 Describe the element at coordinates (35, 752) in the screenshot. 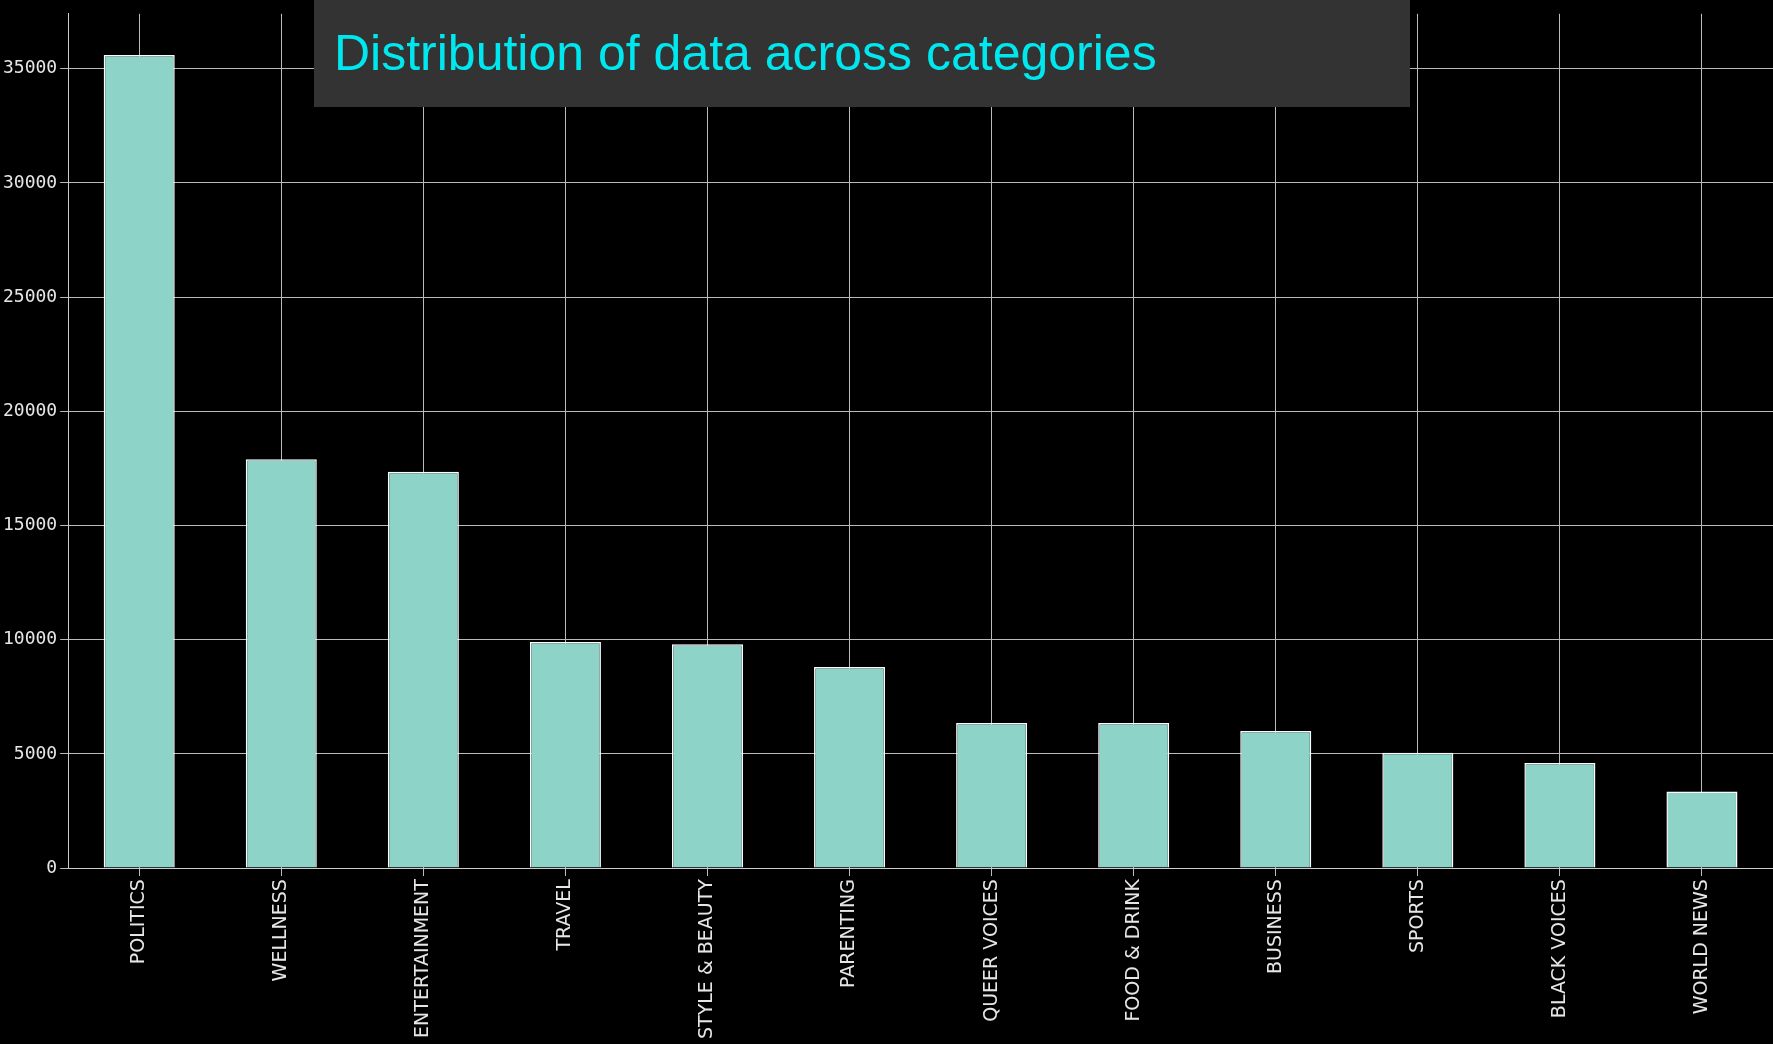

I see `y-tick-label: 5000` at that location.